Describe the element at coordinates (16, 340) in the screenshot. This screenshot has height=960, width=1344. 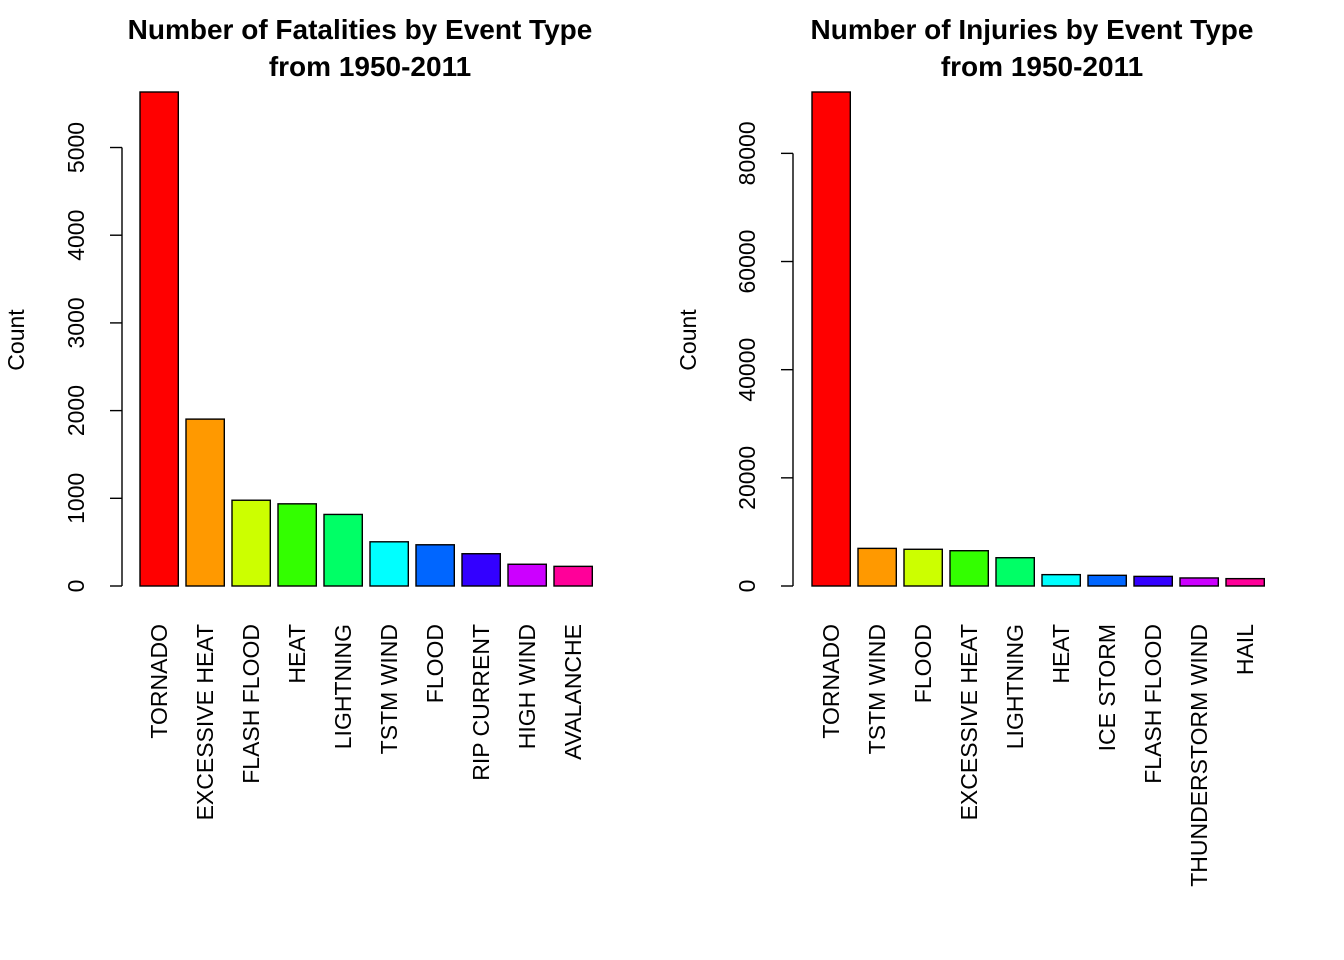
I see `fatalities-y-axis-label: Count` at that location.